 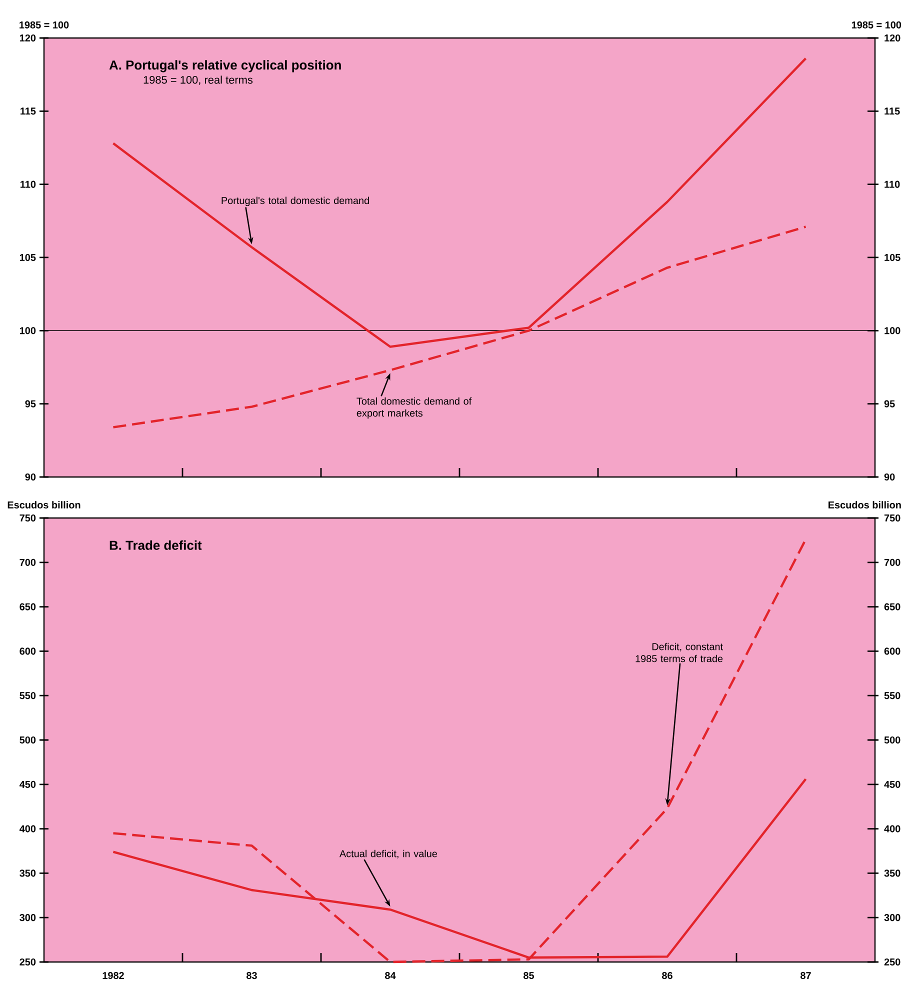 What do you see at coordinates (28, 330) in the screenshot?
I see `y-tick-label: 100` at bounding box center [28, 330].